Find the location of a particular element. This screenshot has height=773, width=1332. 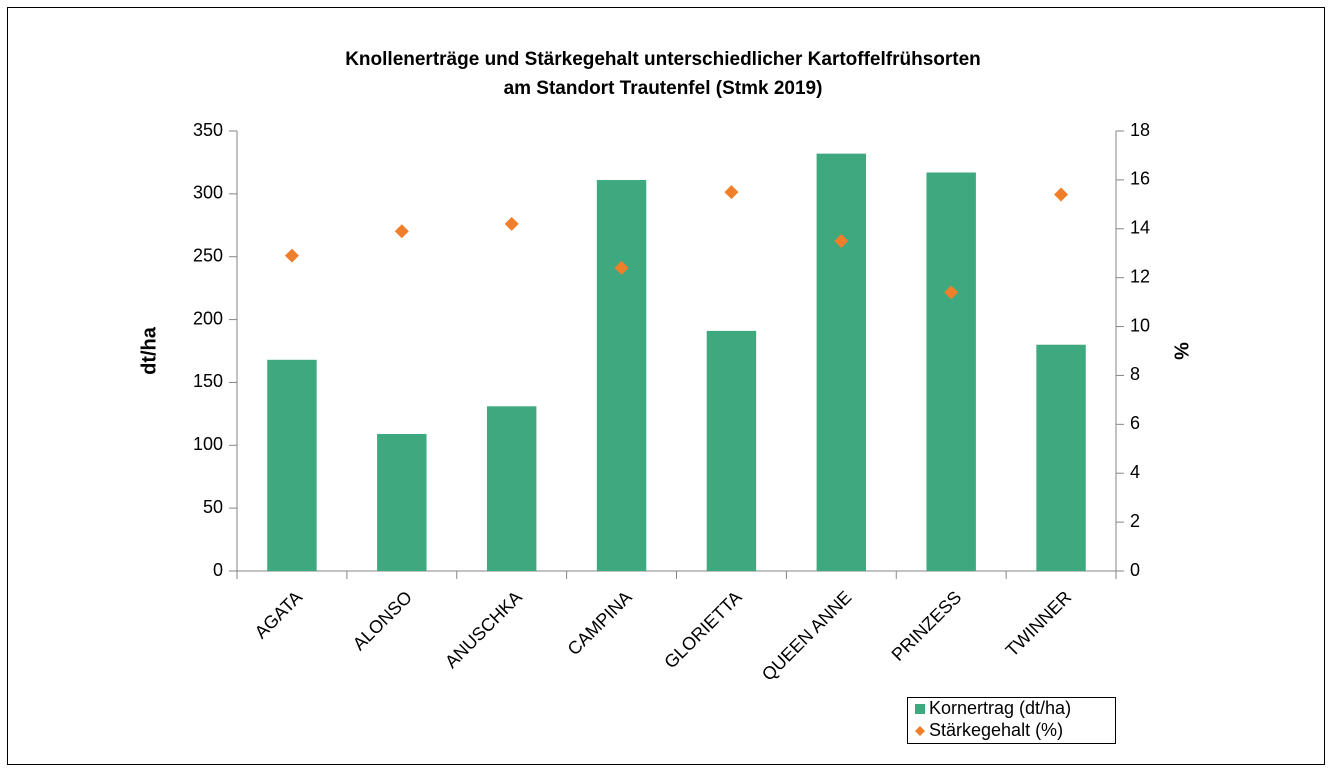

y-tick-label: 100 is located at coordinates (208, 444).